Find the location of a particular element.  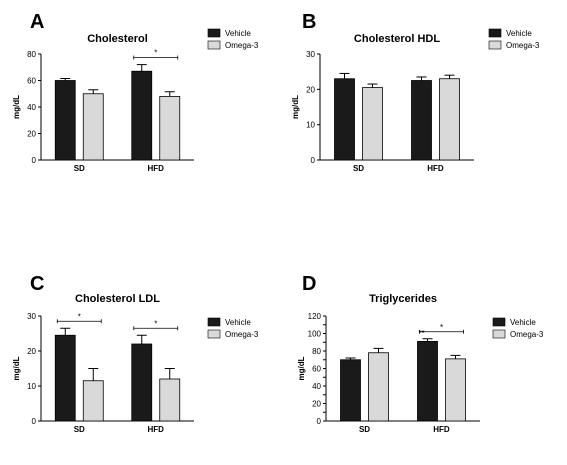

panel-letter: C is located at coordinates (37, 284).